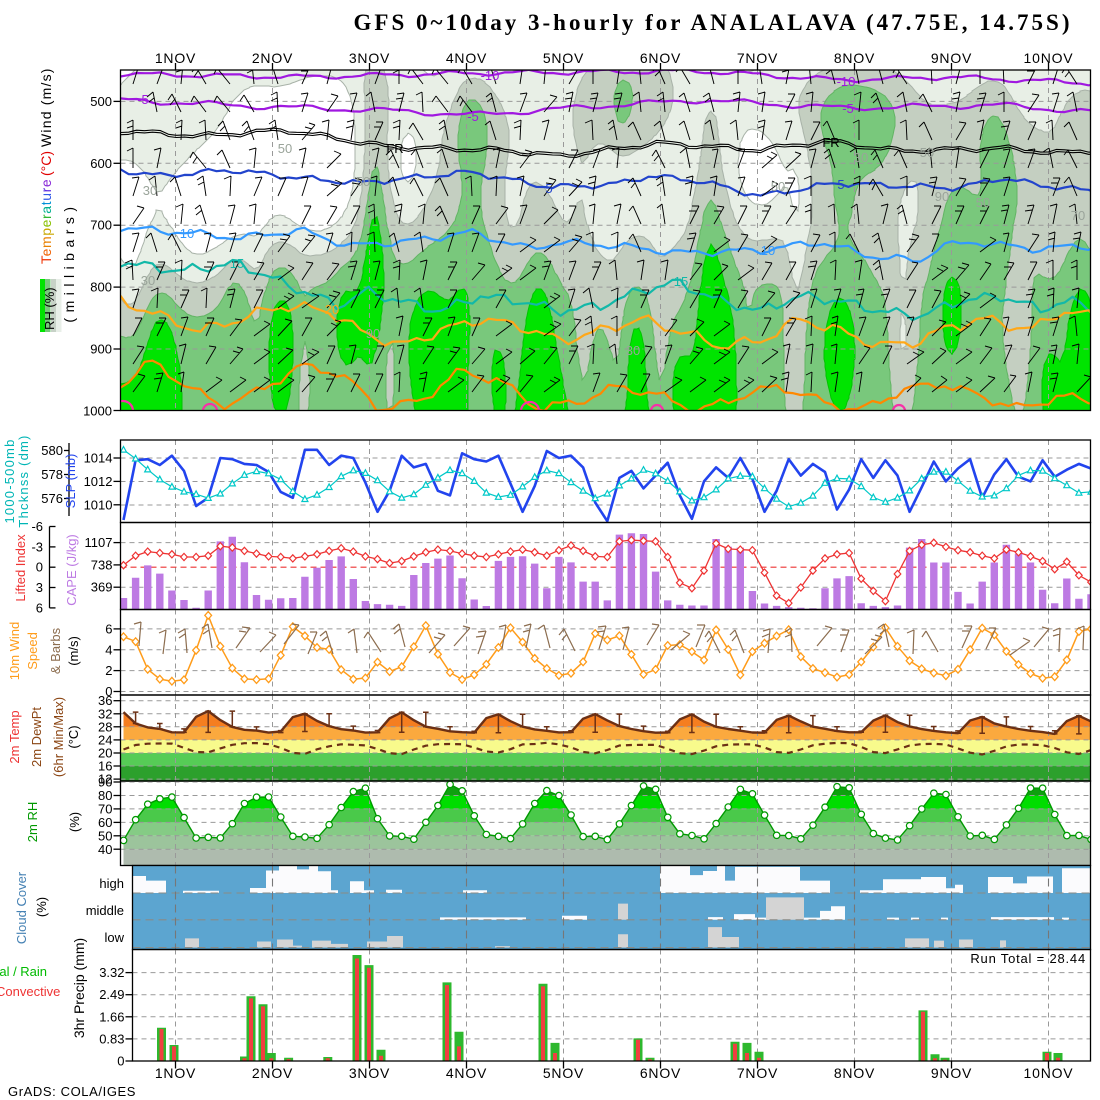 Image resolution: width=1100 pixels, height=1100 pixels. What do you see at coordinates (79, 988) in the screenshot?
I see `svg-text: 3hr Precip (mm)` at bounding box center [79, 988].